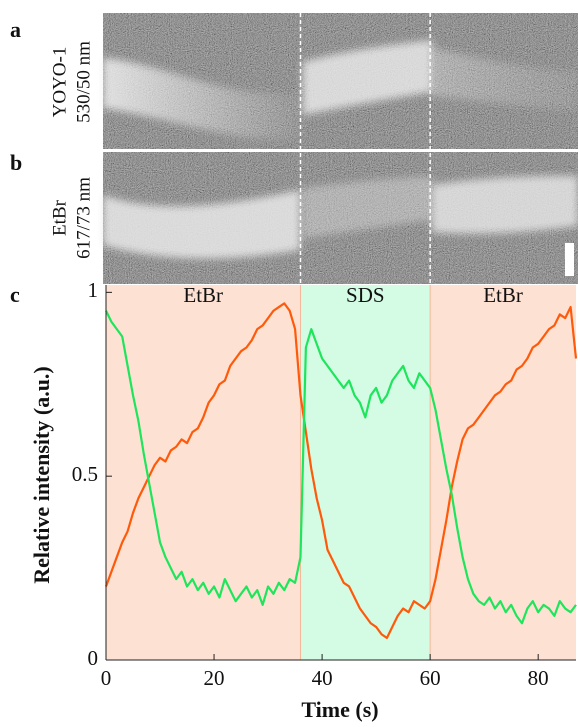 This screenshot has height=727, width=578. I want to click on y-axis-label: Relative intensity (a.u.), so click(41, 475).